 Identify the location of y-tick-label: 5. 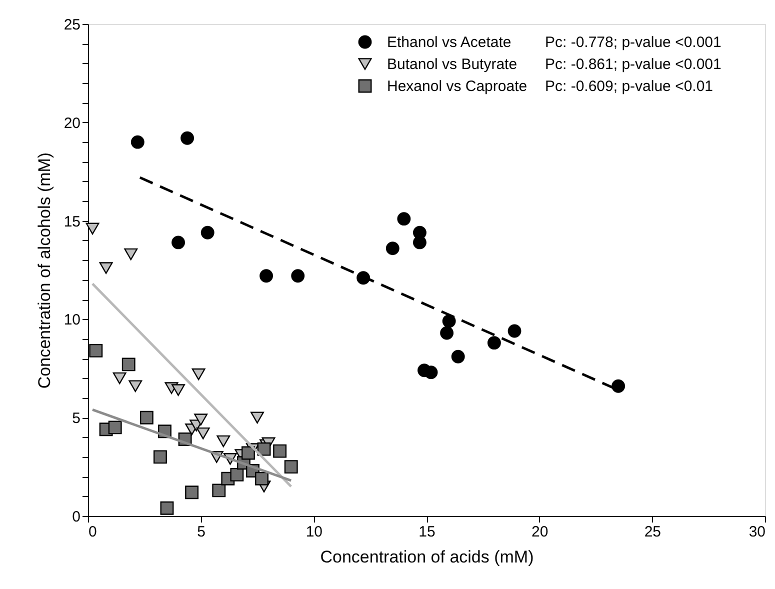
(76, 419).